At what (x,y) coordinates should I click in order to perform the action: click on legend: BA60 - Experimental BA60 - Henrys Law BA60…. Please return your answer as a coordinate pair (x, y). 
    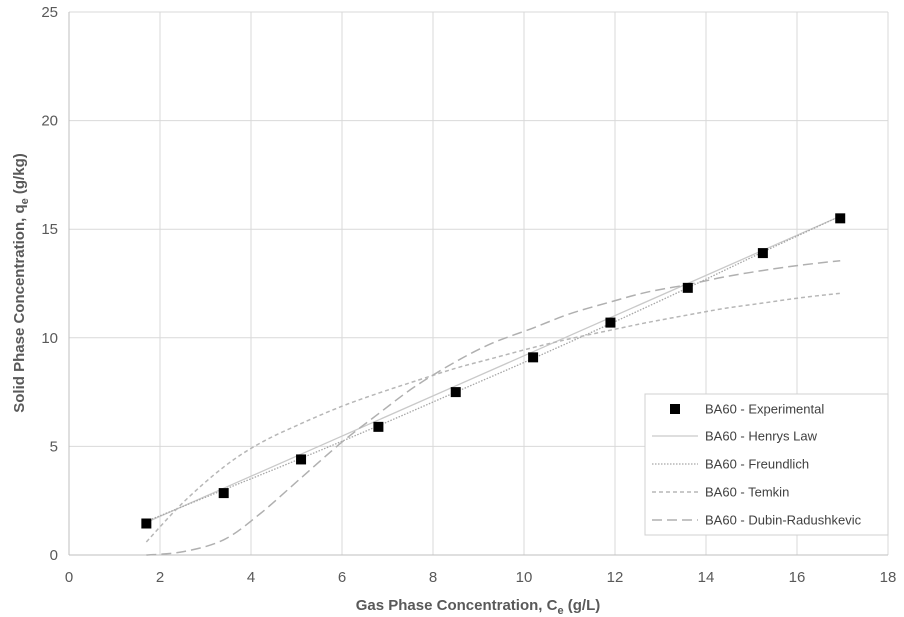
    Looking at the image, I should click on (766, 464).